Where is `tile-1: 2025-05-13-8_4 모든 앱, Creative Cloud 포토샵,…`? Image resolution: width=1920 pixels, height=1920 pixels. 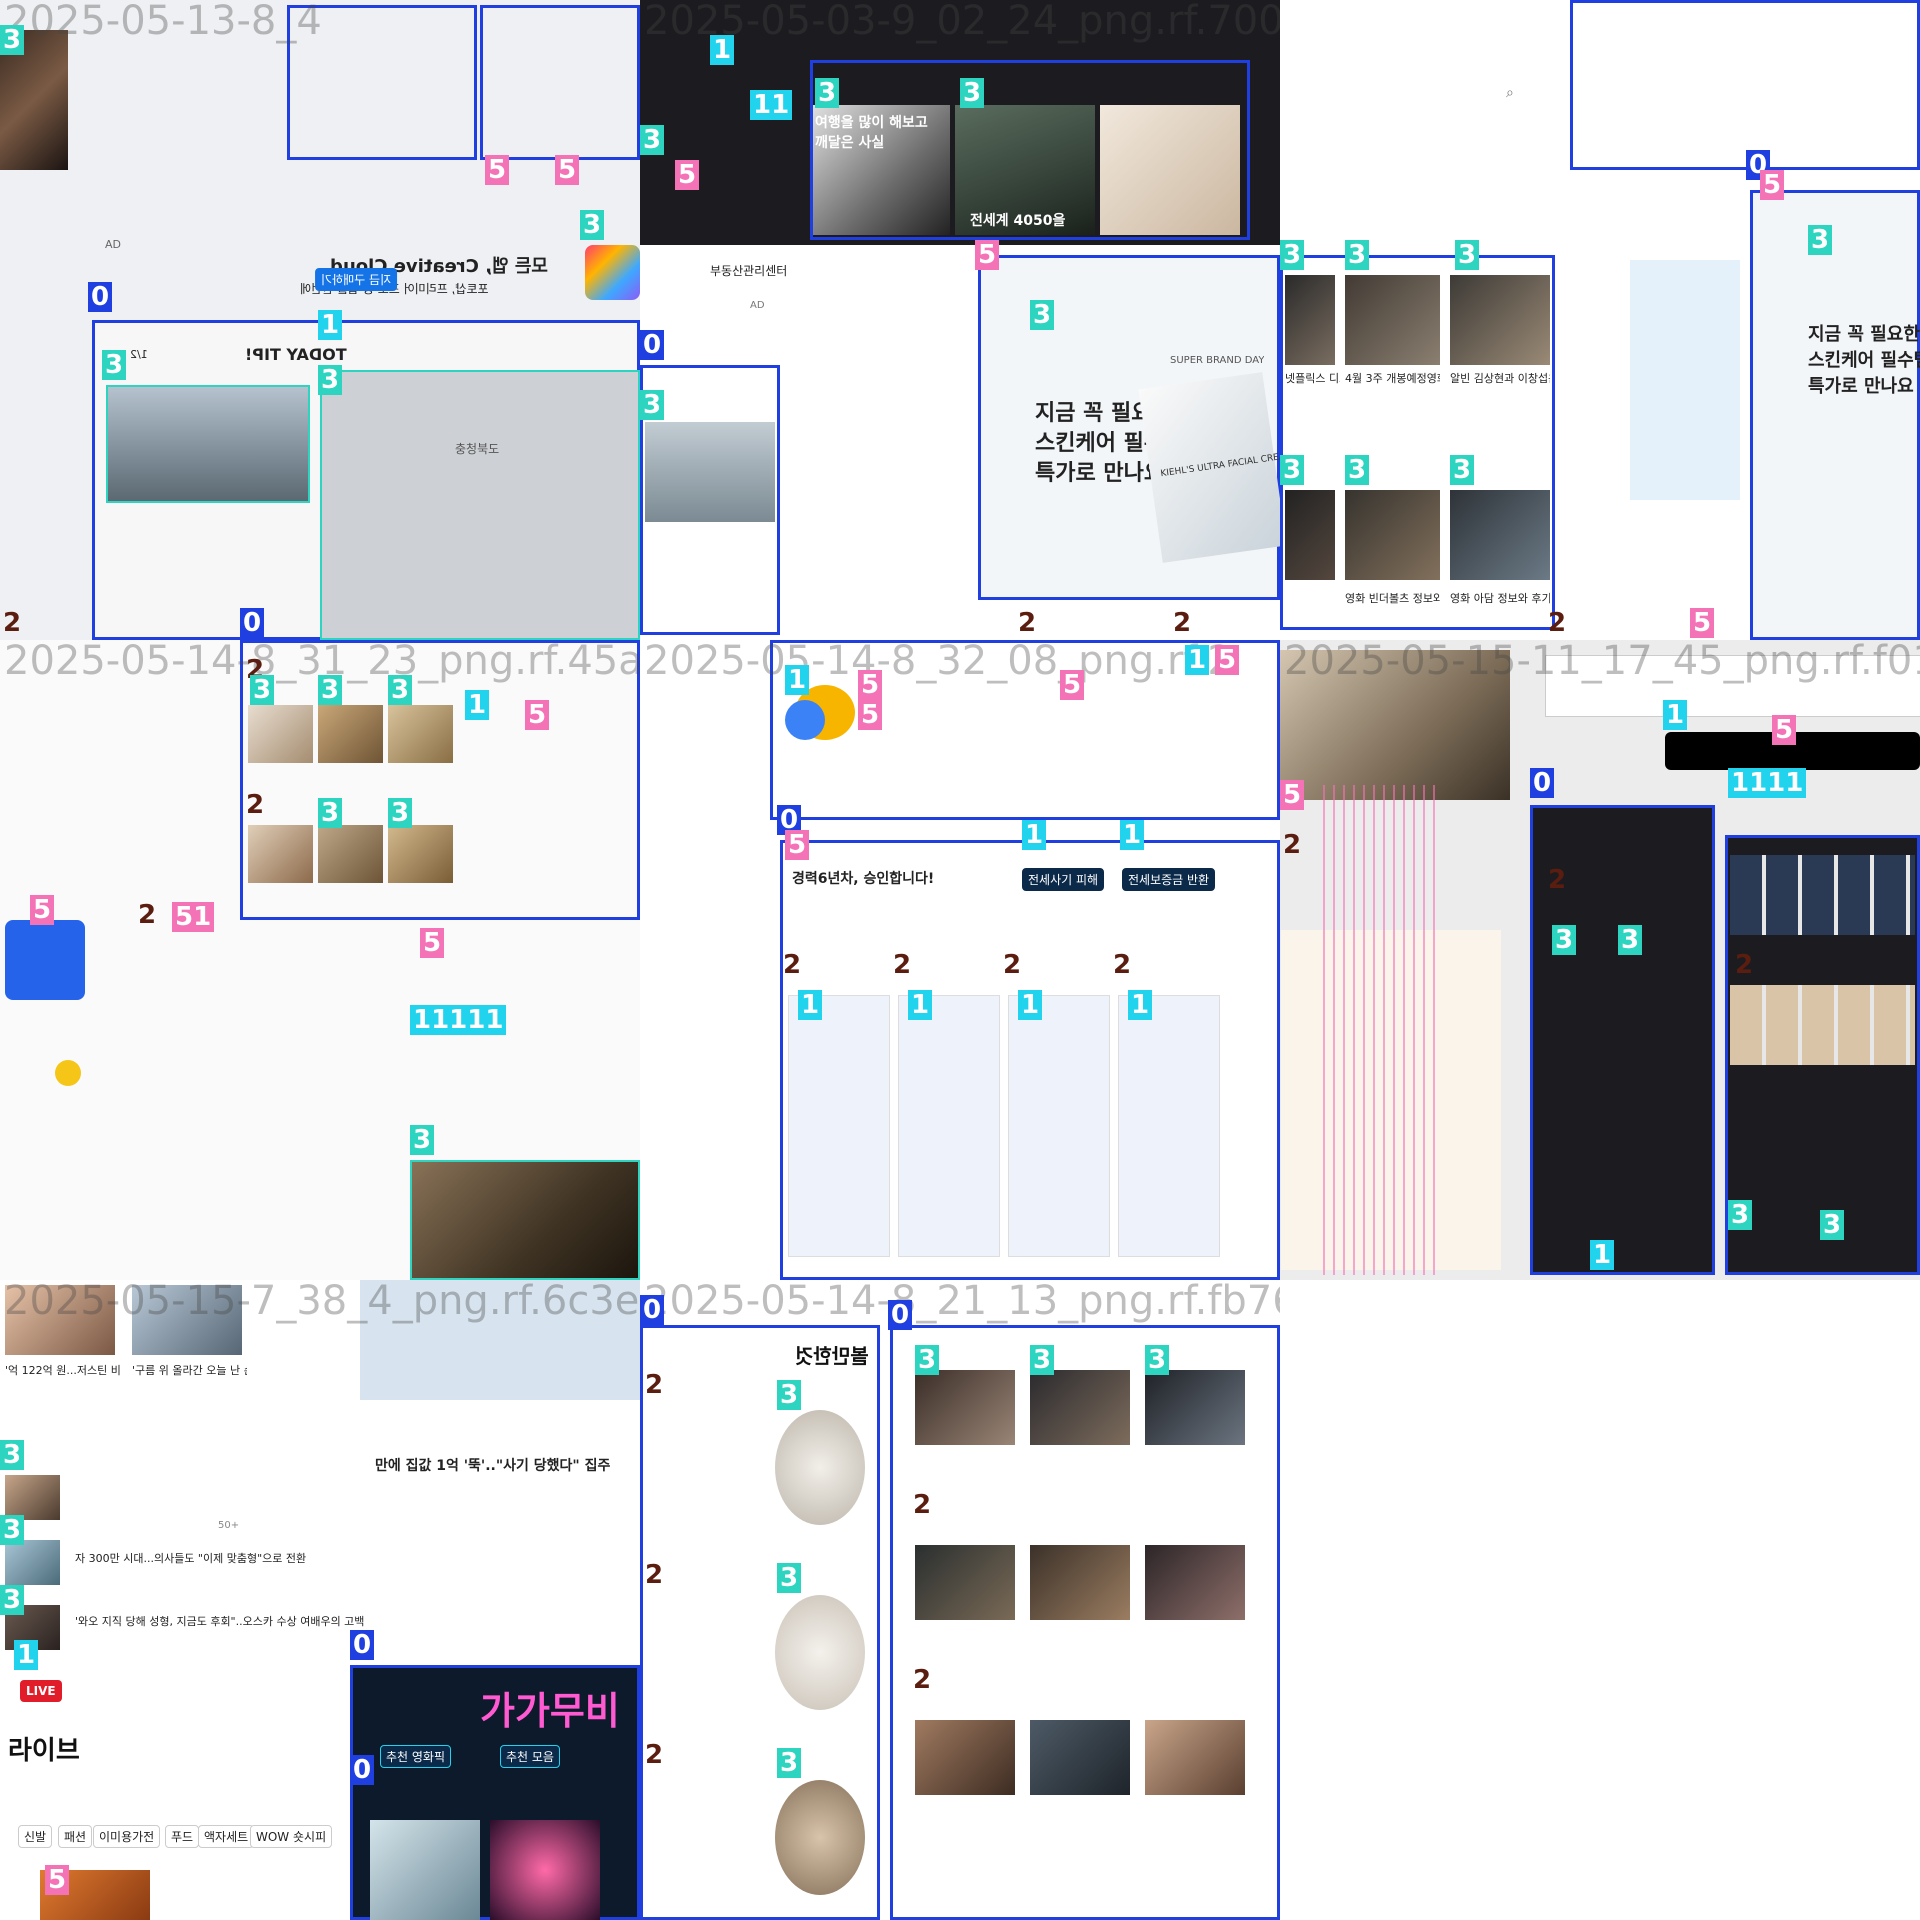
tile-1: 2025-05-13-8_4 모든 앱, Creative Cloud 포토샵,… is located at coordinates (320, 320).